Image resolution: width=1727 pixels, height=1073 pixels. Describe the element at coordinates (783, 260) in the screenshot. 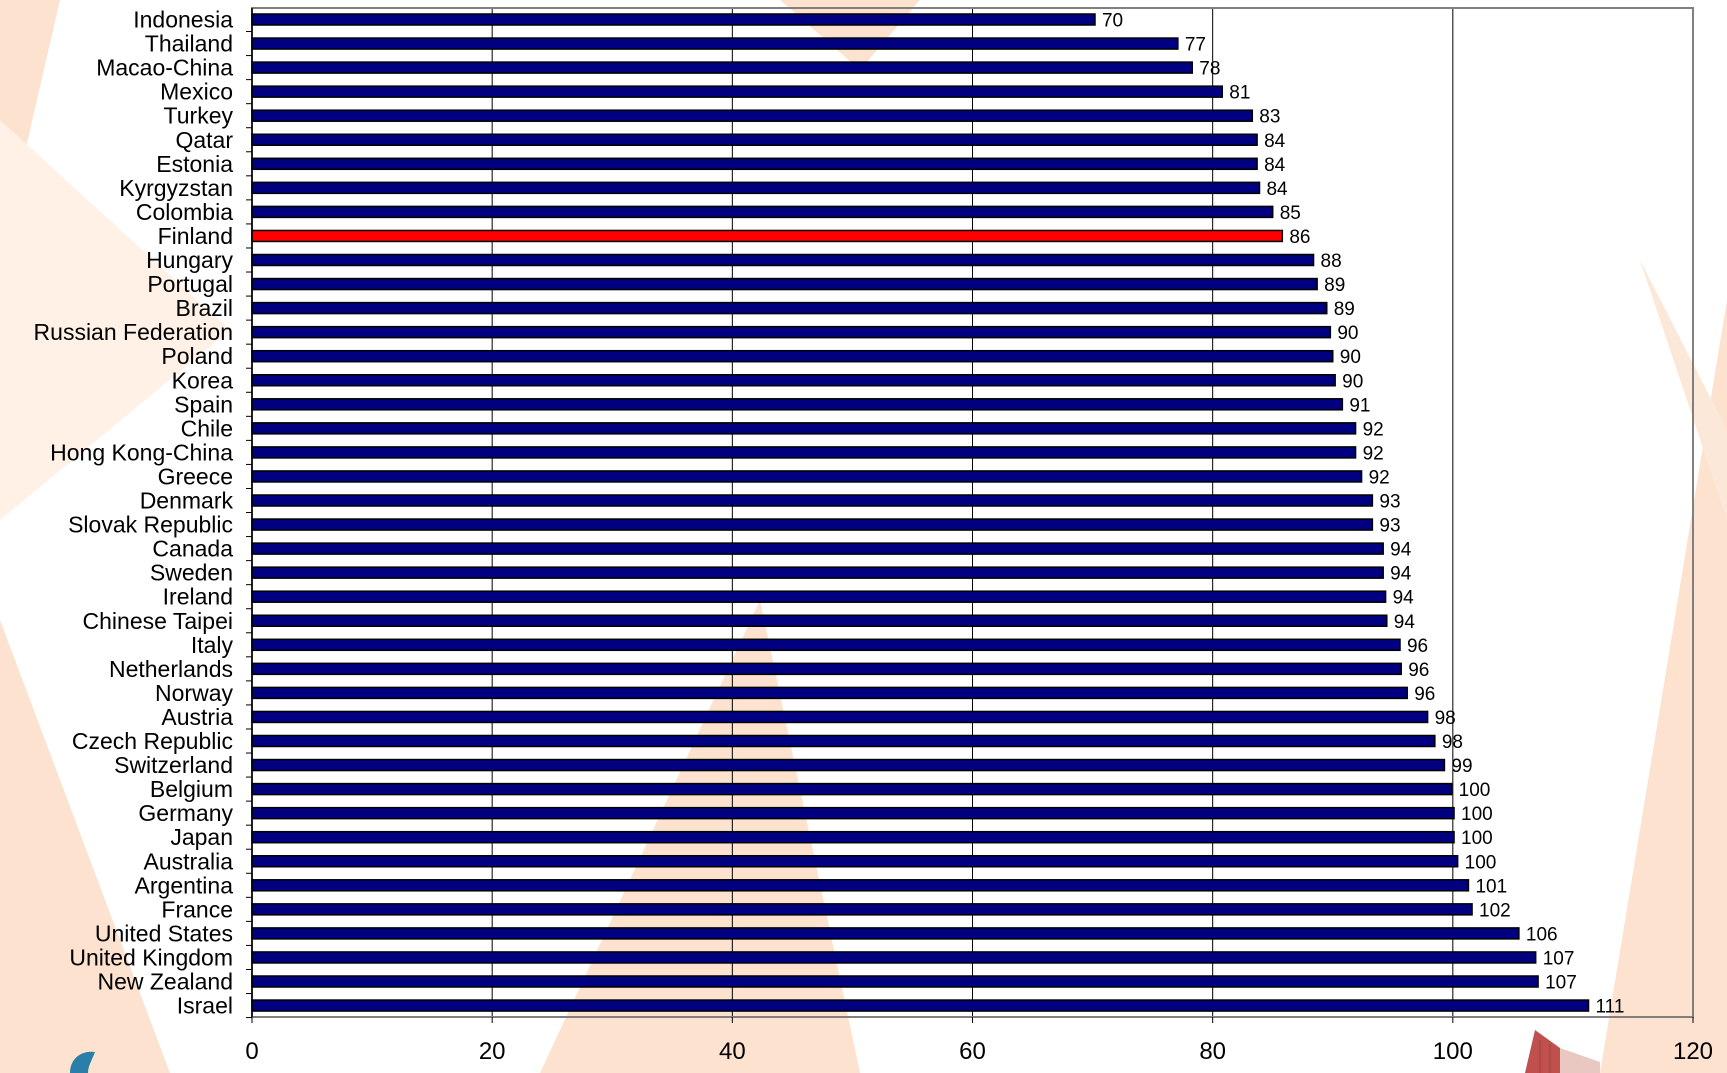

I see `bar-hungary` at that location.